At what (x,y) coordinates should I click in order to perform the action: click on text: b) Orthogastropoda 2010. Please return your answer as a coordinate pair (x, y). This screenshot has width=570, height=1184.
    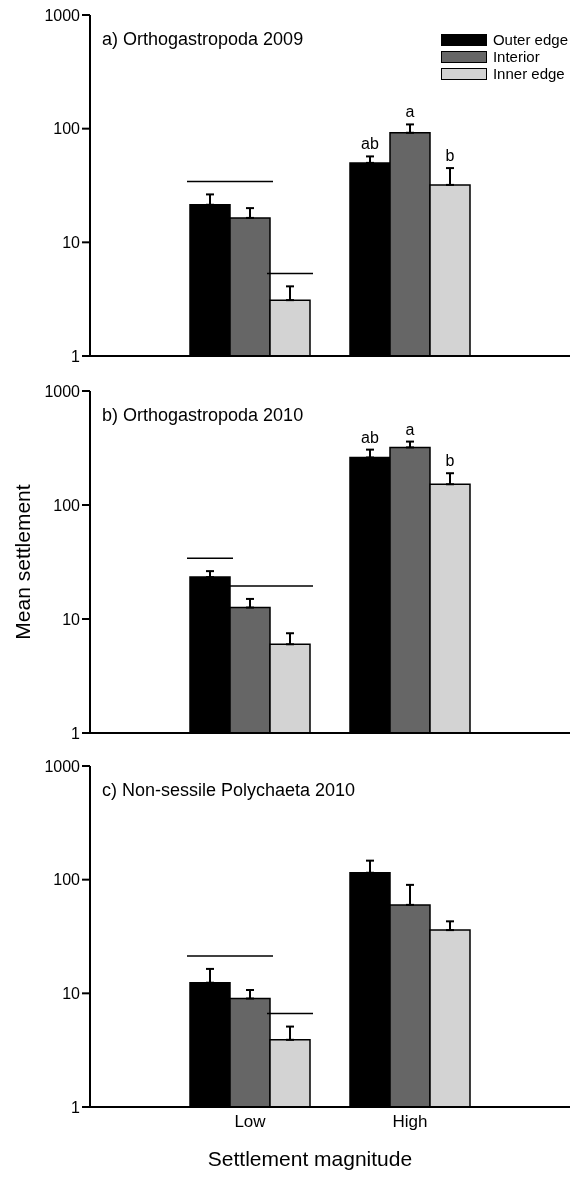
    Looking at the image, I should click on (203, 415).